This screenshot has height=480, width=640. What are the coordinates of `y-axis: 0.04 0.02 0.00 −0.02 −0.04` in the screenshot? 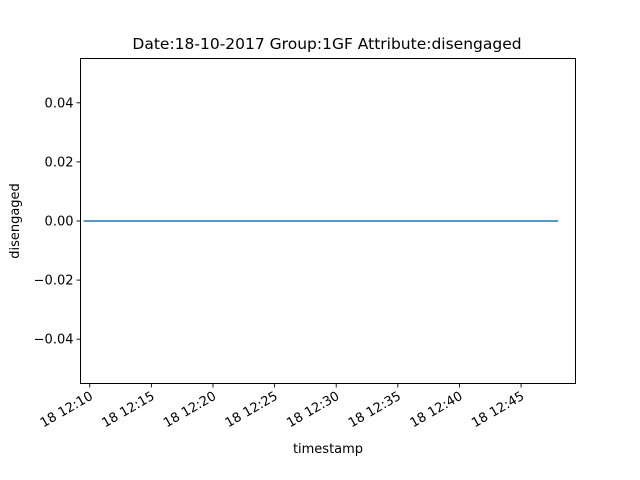 It's located at (57, 222).